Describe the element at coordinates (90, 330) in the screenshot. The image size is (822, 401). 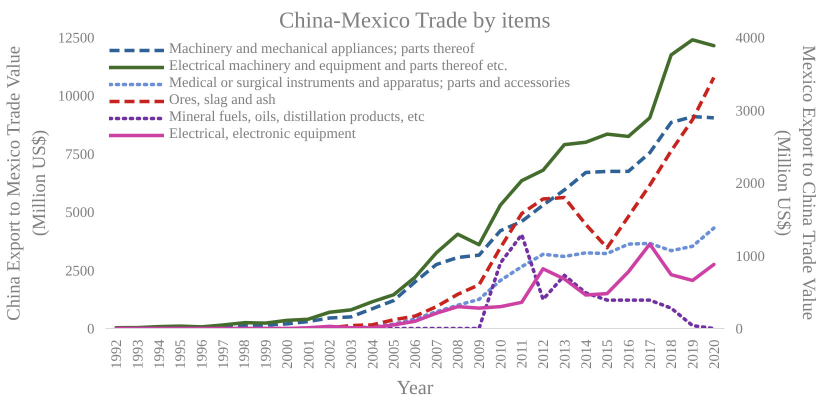
I see `y-tick-label: 0` at that location.